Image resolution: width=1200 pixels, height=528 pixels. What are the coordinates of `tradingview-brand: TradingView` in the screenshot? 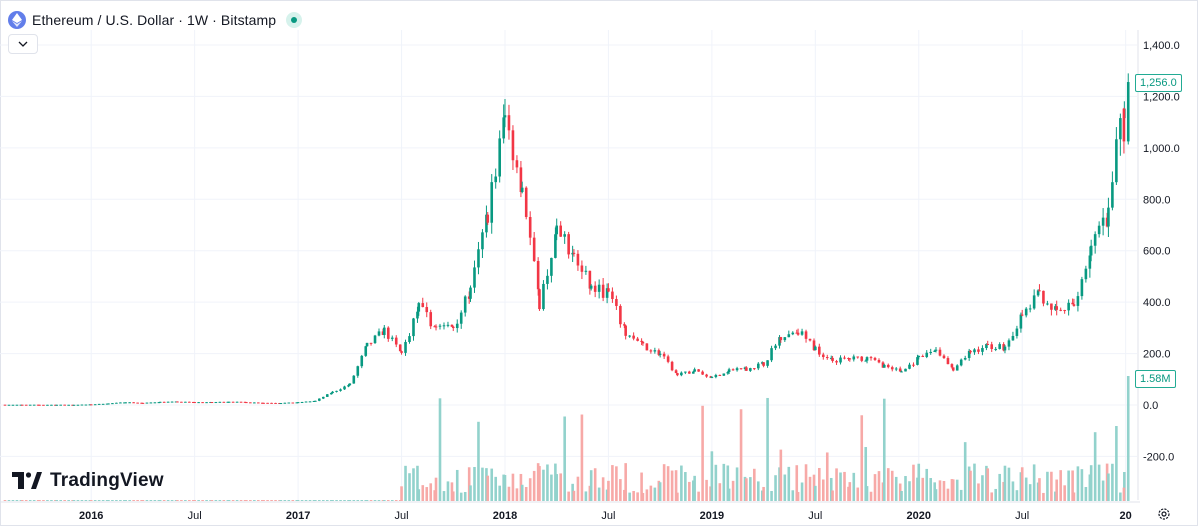 It's located at (88, 481).